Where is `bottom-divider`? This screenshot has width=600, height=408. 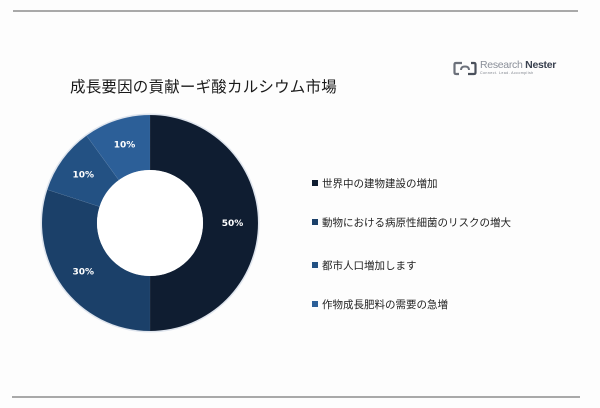
bottom-divider is located at coordinates (296, 397).